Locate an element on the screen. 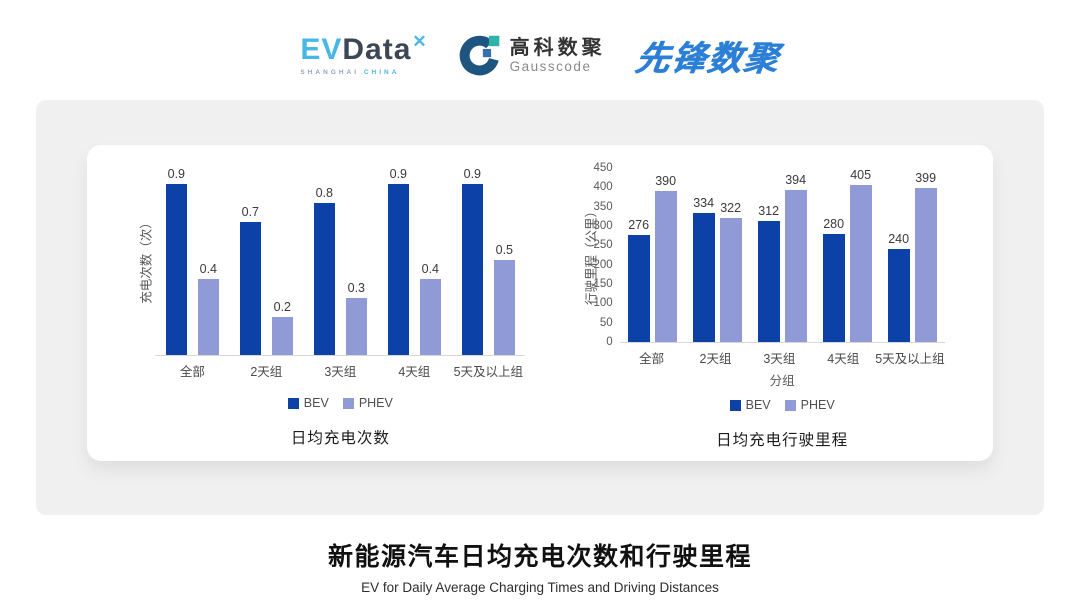 The height and width of the screenshot is (608, 1080). bar-with-label: 0.3 is located at coordinates (356, 318).